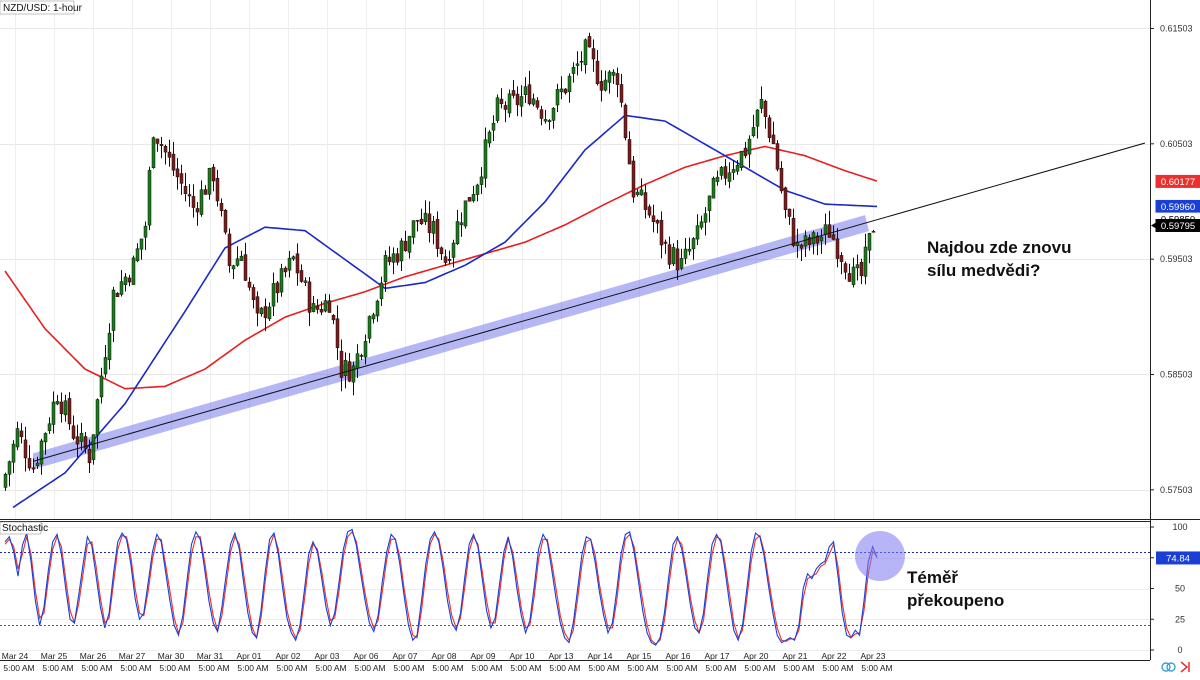  What do you see at coordinates (54, 656) in the screenshot?
I see `time-axis-date-label: Mar 25` at bounding box center [54, 656].